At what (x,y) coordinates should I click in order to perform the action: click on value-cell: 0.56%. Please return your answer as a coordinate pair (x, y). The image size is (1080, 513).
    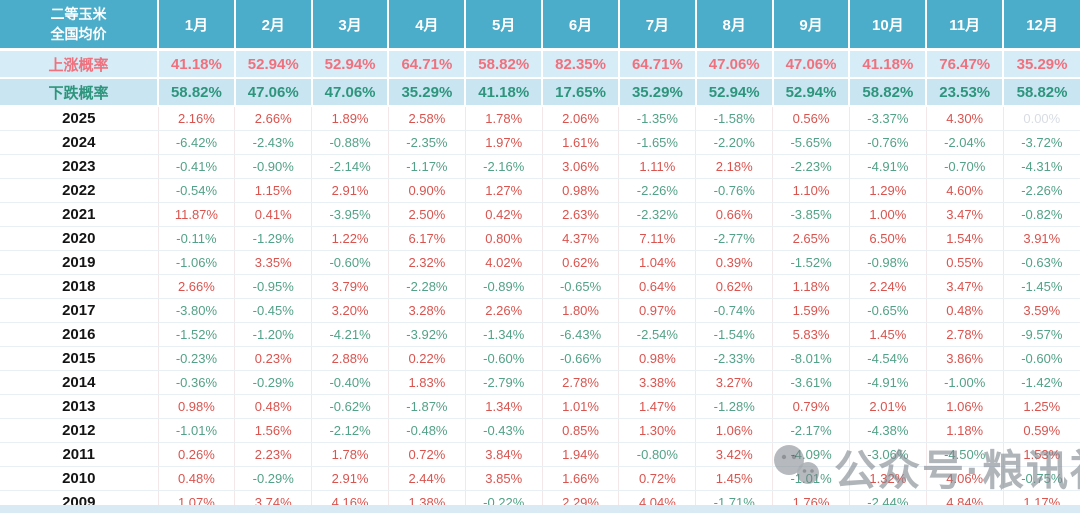
    Looking at the image, I should click on (811, 118).